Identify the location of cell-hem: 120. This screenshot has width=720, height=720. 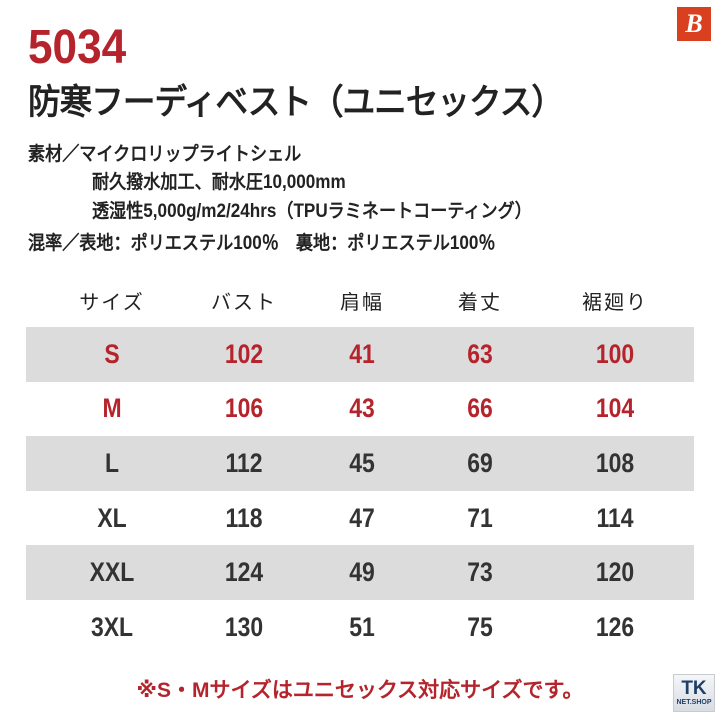
(615, 572).